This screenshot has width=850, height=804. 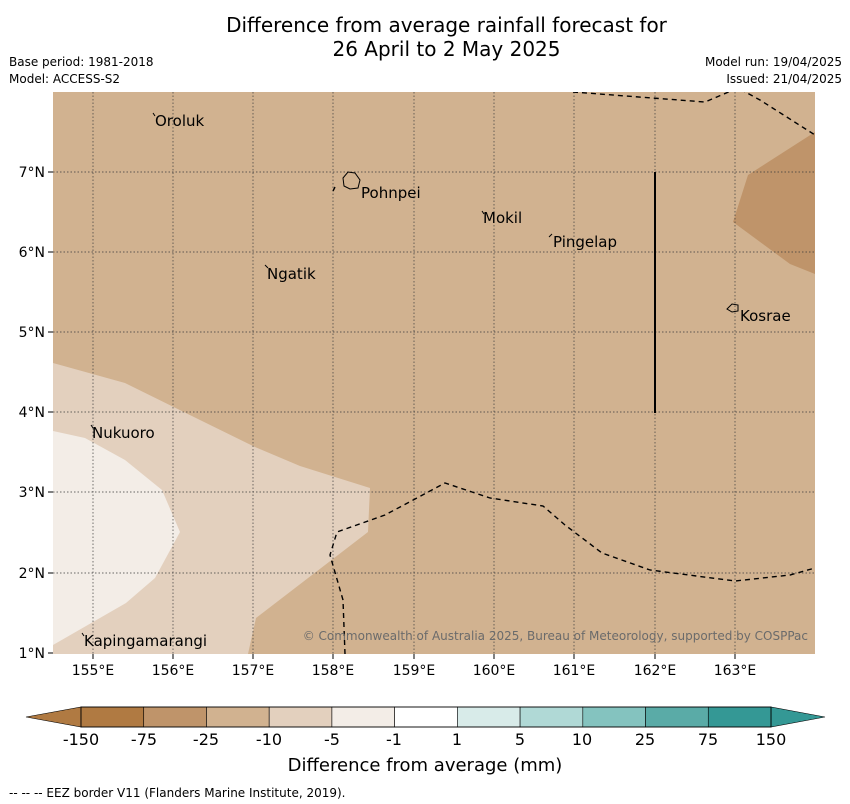 What do you see at coordinates (65, 79) in the screenshot?
I see `model-name: Model: ACCESS-S2` at bounding box center [65, 79].